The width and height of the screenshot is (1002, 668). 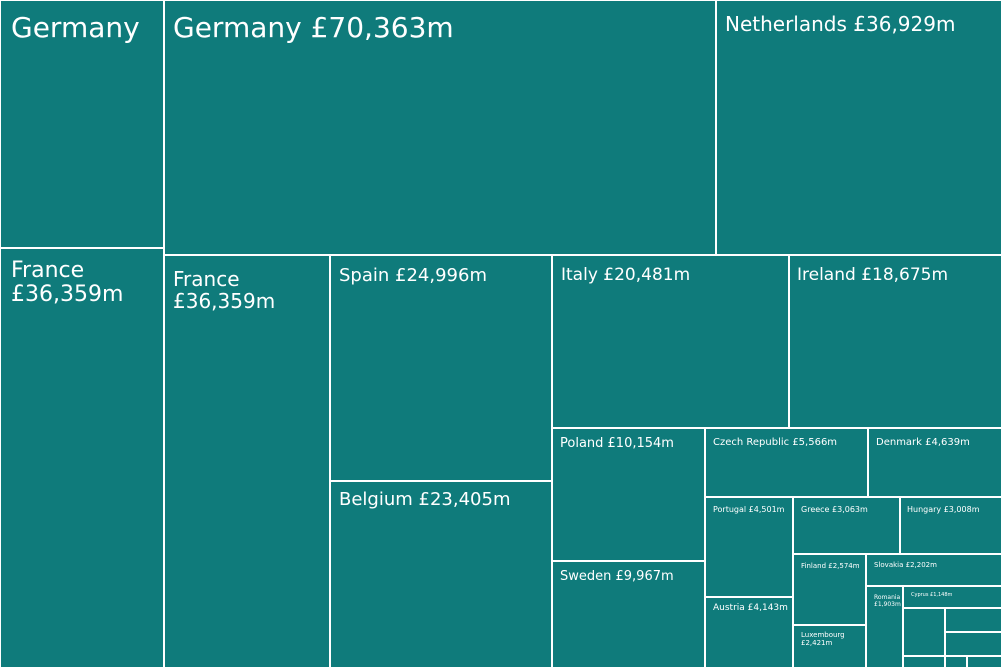 I want to click on treemap-cell: Slovakia £2,202m, so click(x=934, y=570).